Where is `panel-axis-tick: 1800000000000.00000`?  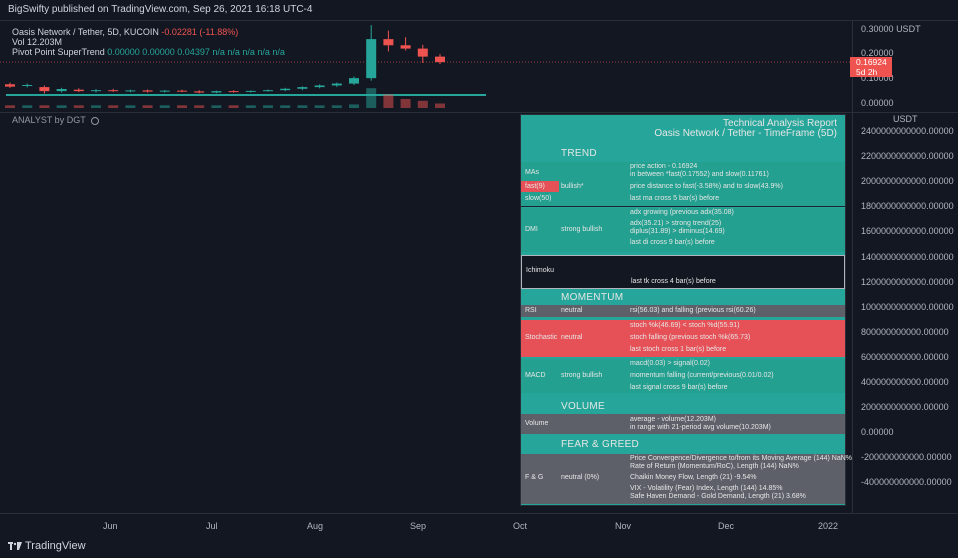
panel-axis-tick: 1800000000000.00000 is located at coordinates (907, 206).